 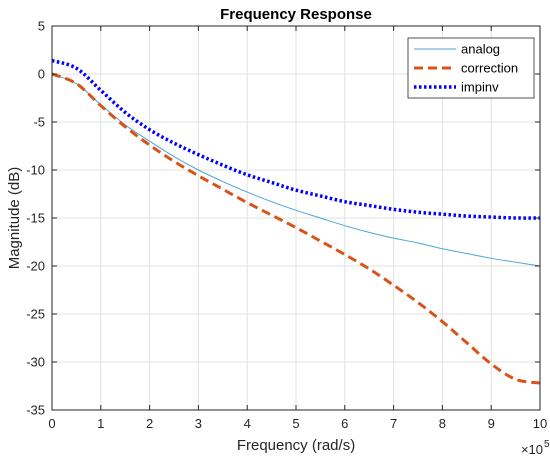 I want to click on y-tick-label: 0, so click(x=41, y=74).